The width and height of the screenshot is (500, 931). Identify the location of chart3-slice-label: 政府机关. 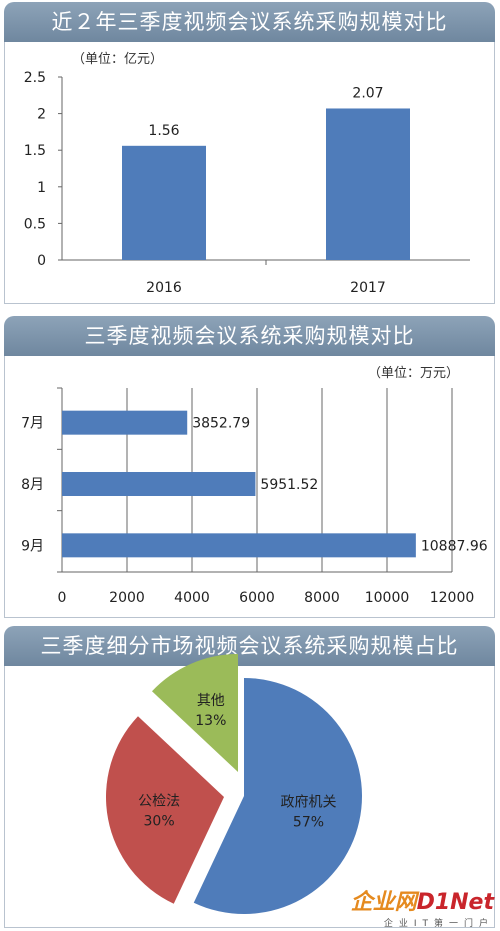
(308, 802).